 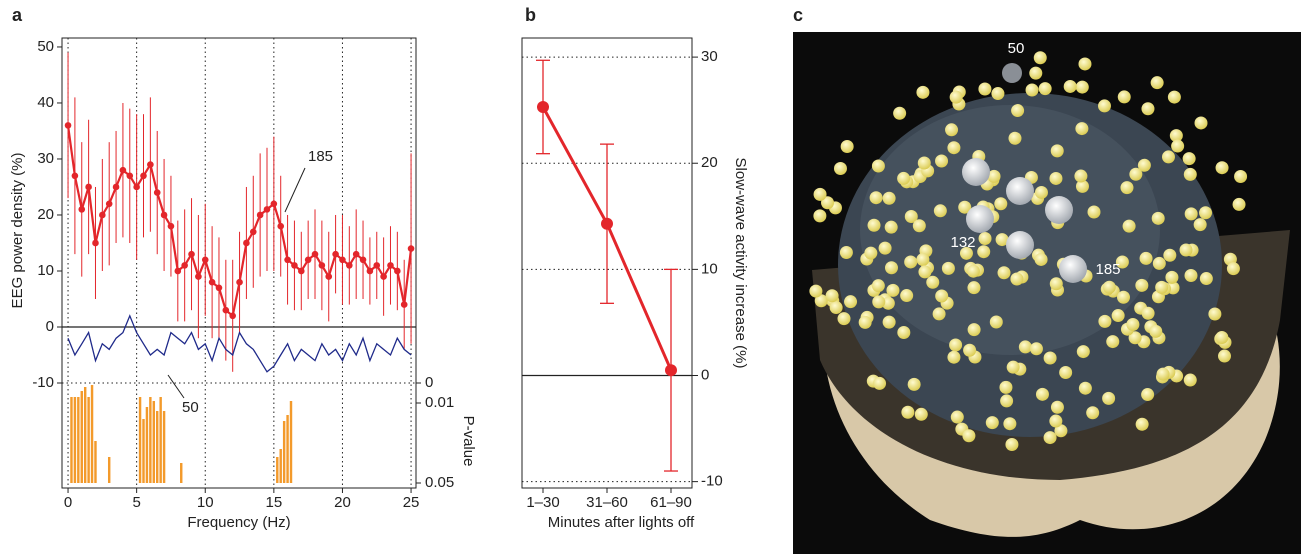 I want to click on p-tick-label: 0, so click(x=429, y=382).